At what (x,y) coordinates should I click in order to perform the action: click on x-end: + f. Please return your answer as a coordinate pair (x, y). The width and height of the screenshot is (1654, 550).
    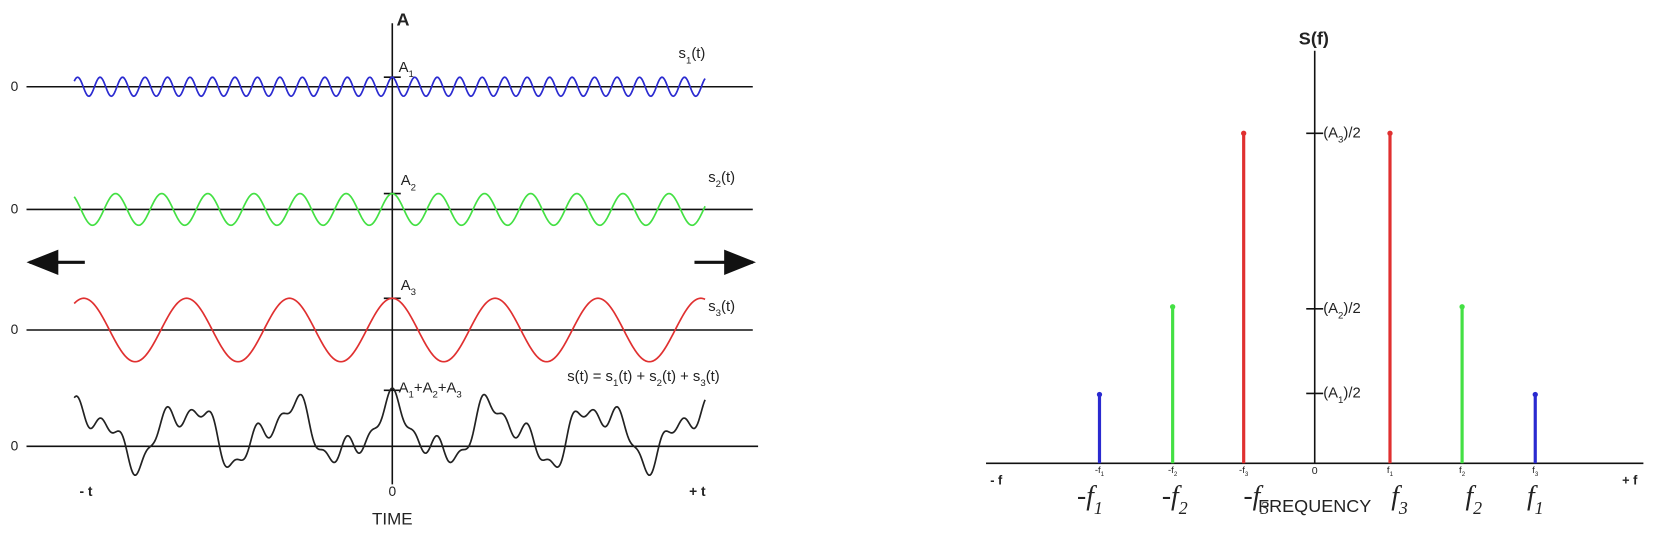
    Looking at the image, I should click on (1630, 480).